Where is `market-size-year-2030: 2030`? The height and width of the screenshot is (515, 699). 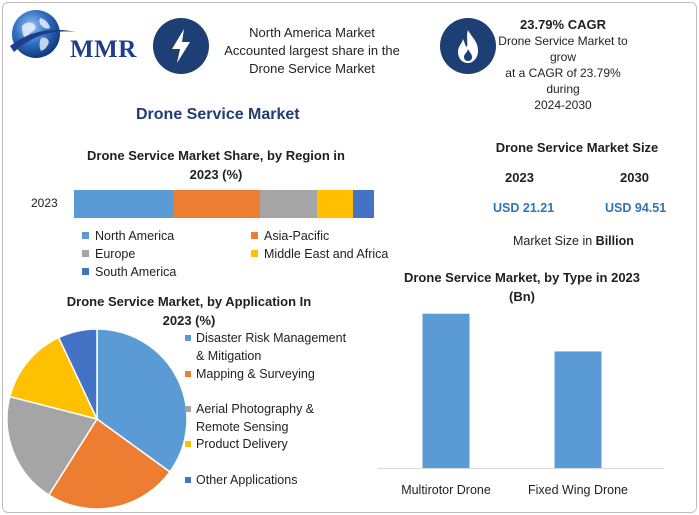 market-size-year-2030: 2030 is located at coordinates (634, 177).